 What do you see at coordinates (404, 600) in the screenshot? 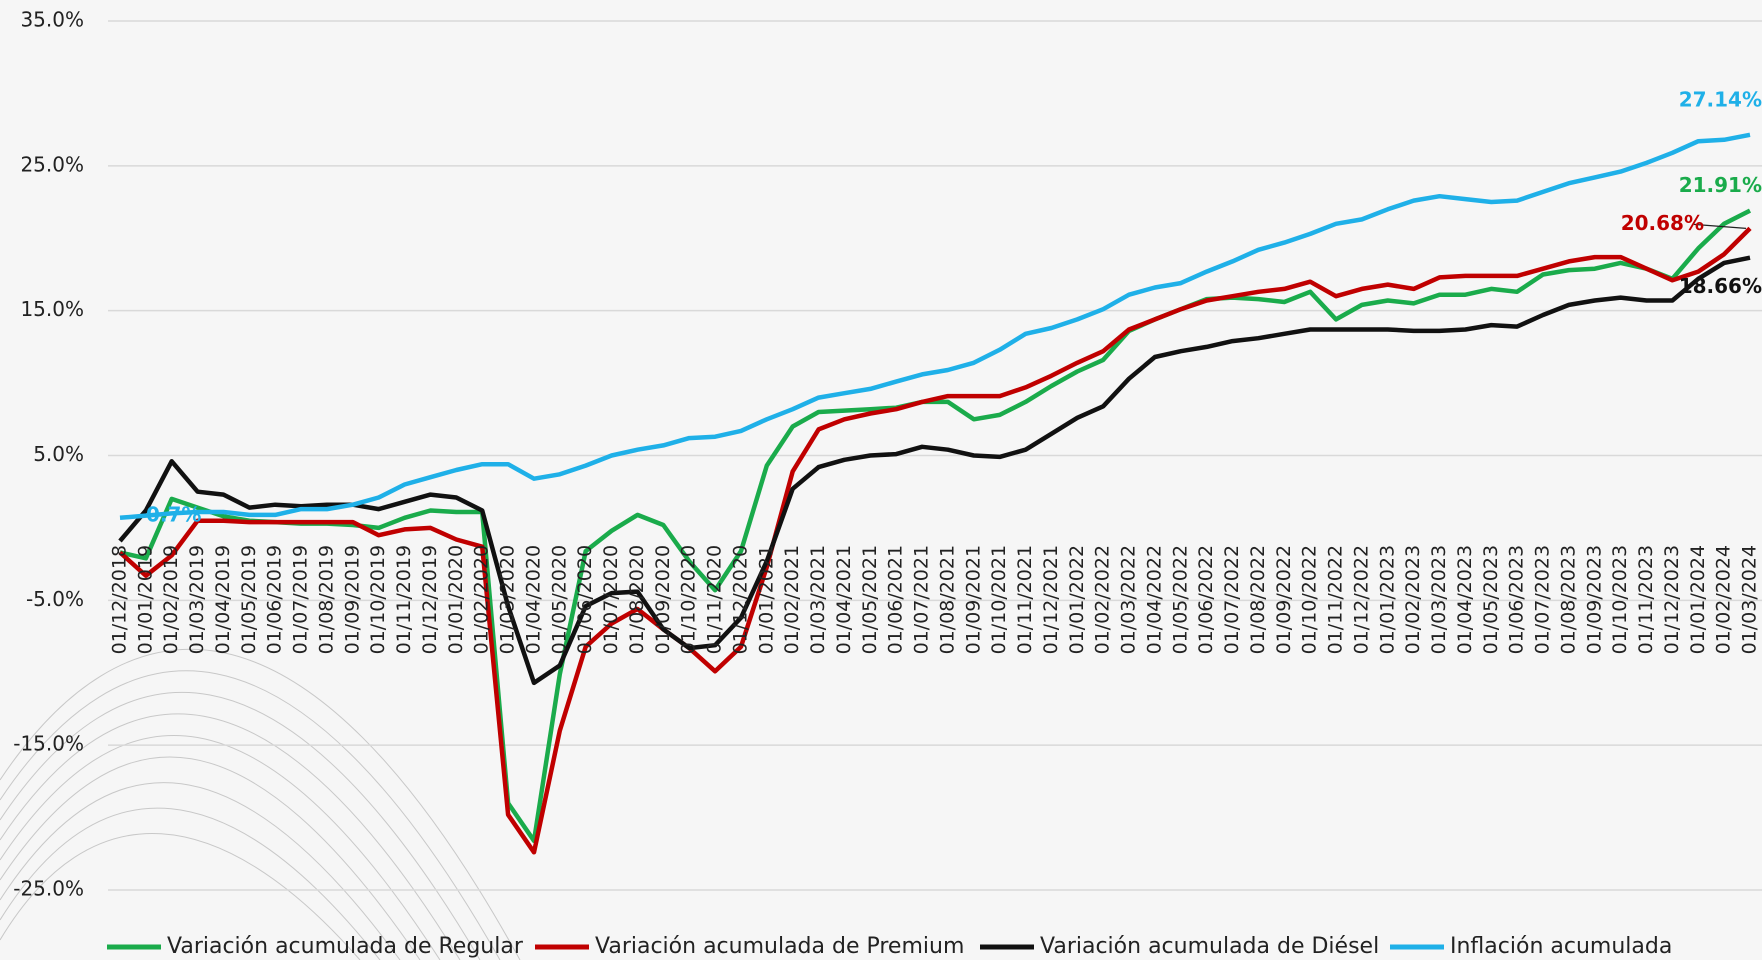
I see `x-tick-label: 01/11/2019` at bounding box center [404, 600].